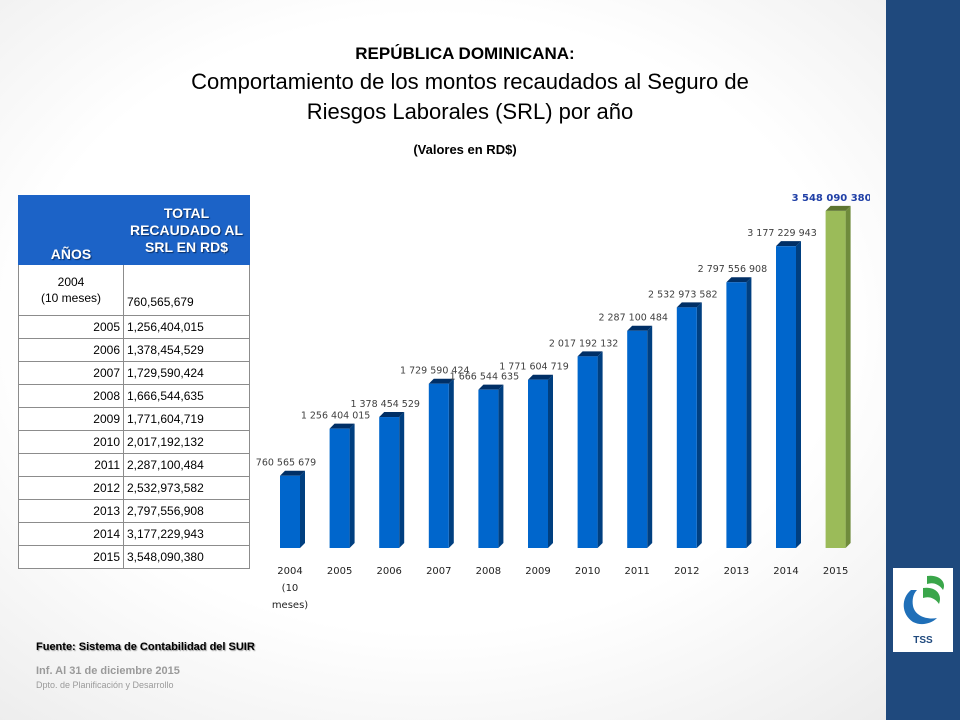  I want to click on table-cell-year: 2013, so click(71, 511).